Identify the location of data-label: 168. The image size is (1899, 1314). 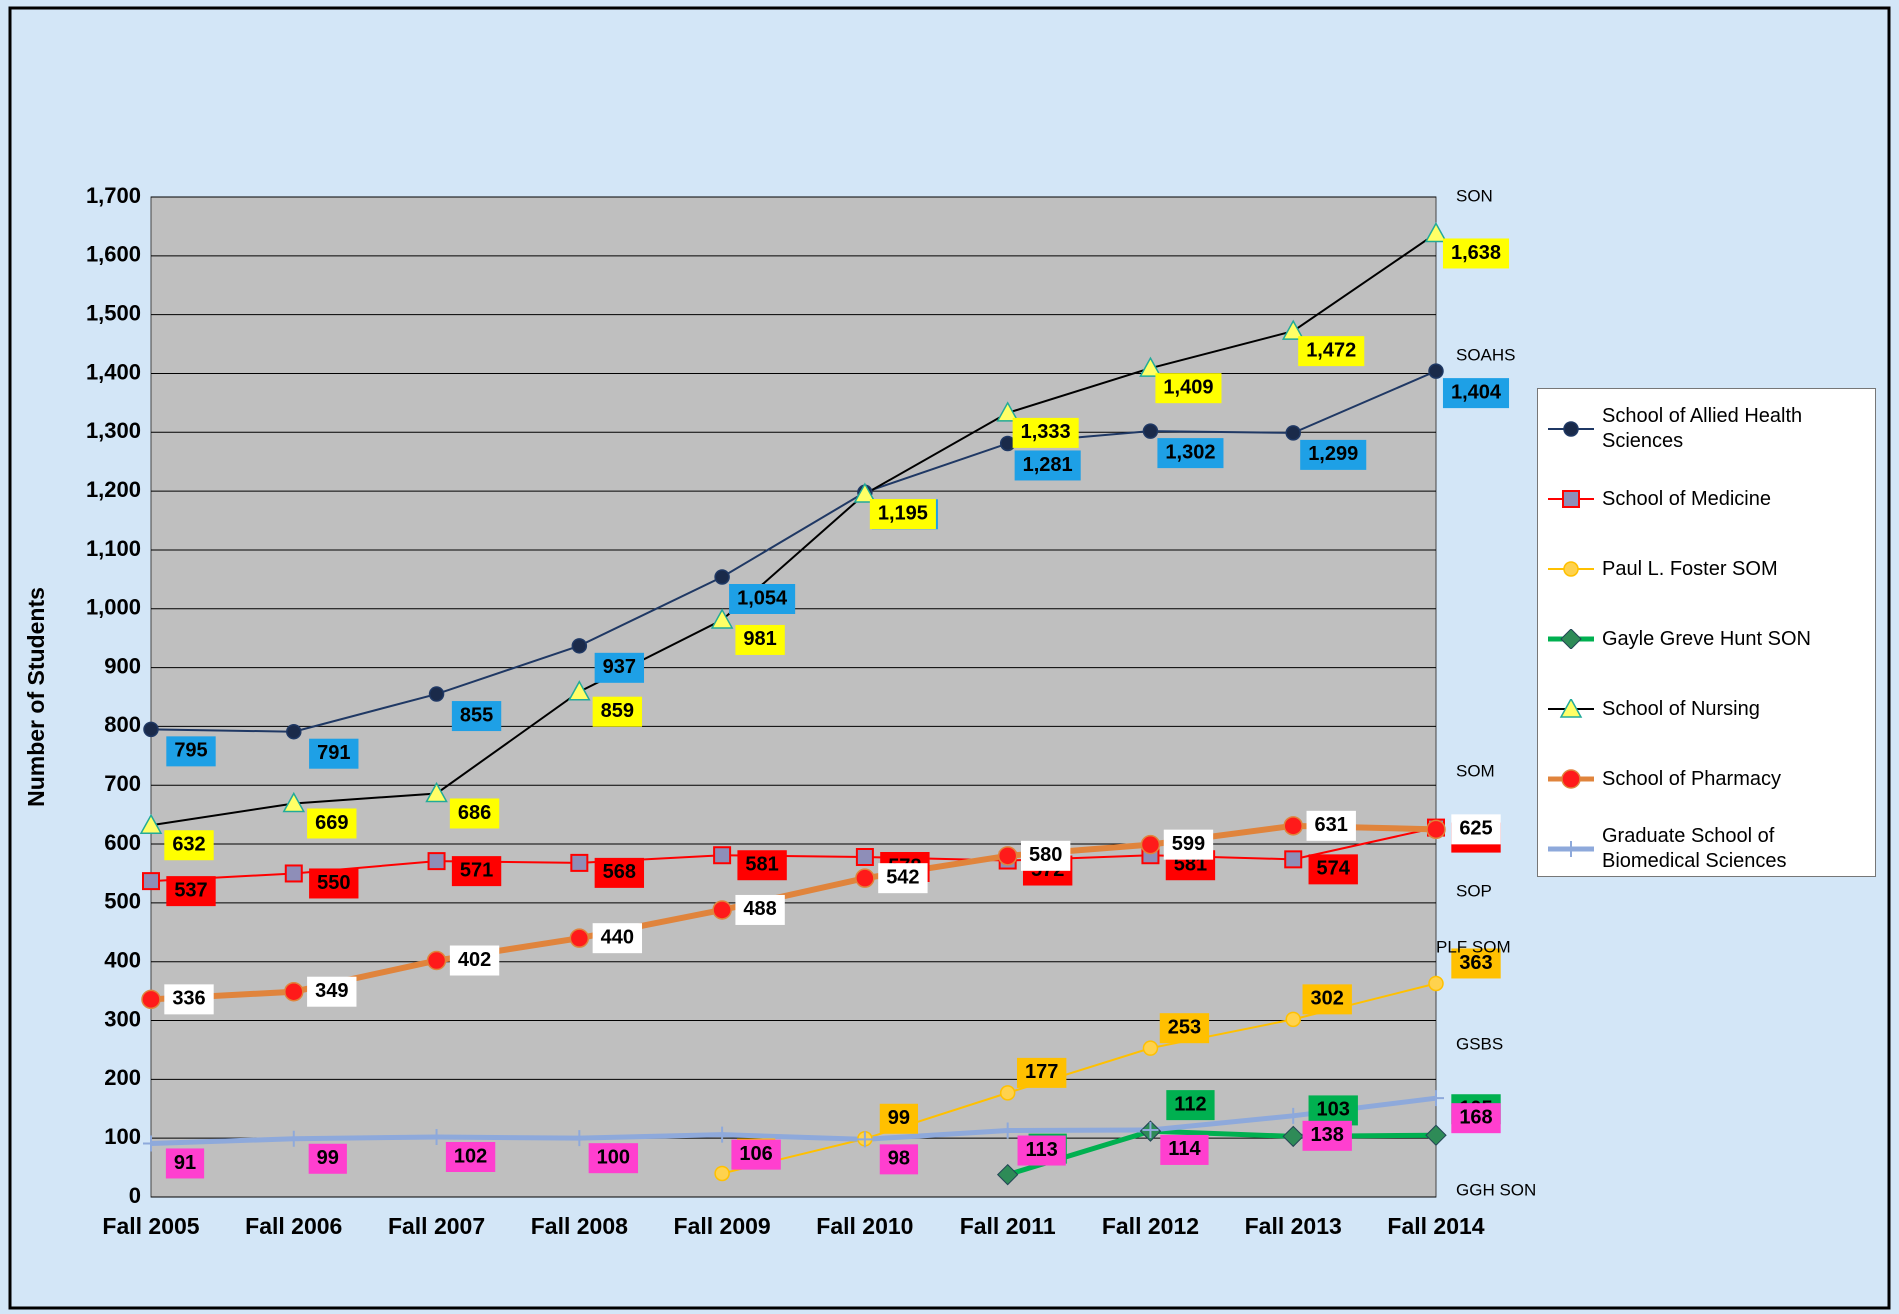
(1475, 1117).